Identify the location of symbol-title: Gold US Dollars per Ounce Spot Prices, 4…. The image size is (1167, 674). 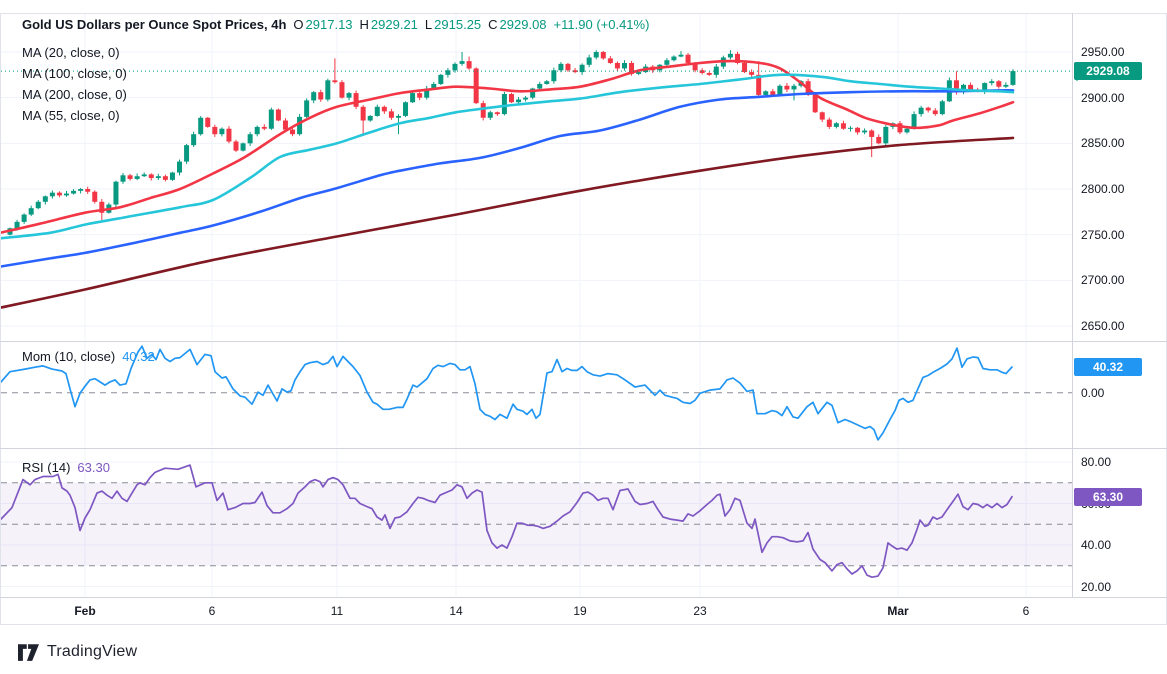
(154, 24).